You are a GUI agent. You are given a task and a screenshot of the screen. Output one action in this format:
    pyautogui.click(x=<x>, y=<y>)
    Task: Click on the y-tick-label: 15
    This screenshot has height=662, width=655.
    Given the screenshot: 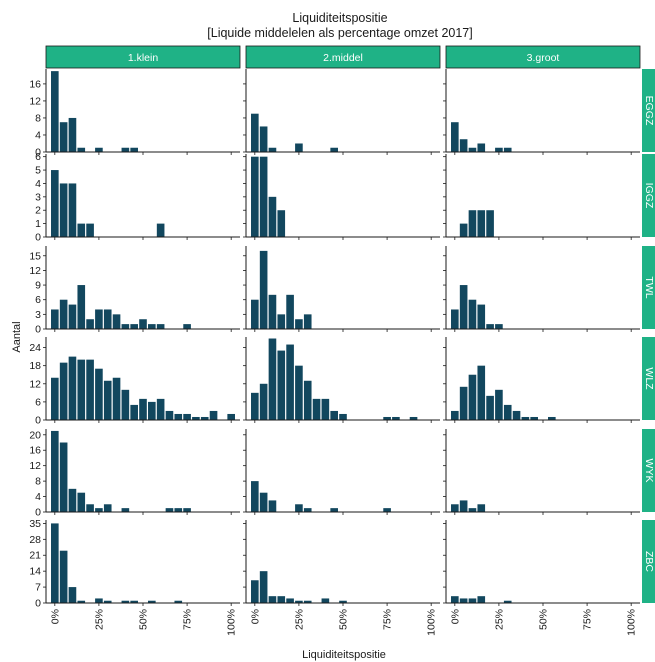 What is the action you would take?
    pyautogui.click(x=35, y=256)
    